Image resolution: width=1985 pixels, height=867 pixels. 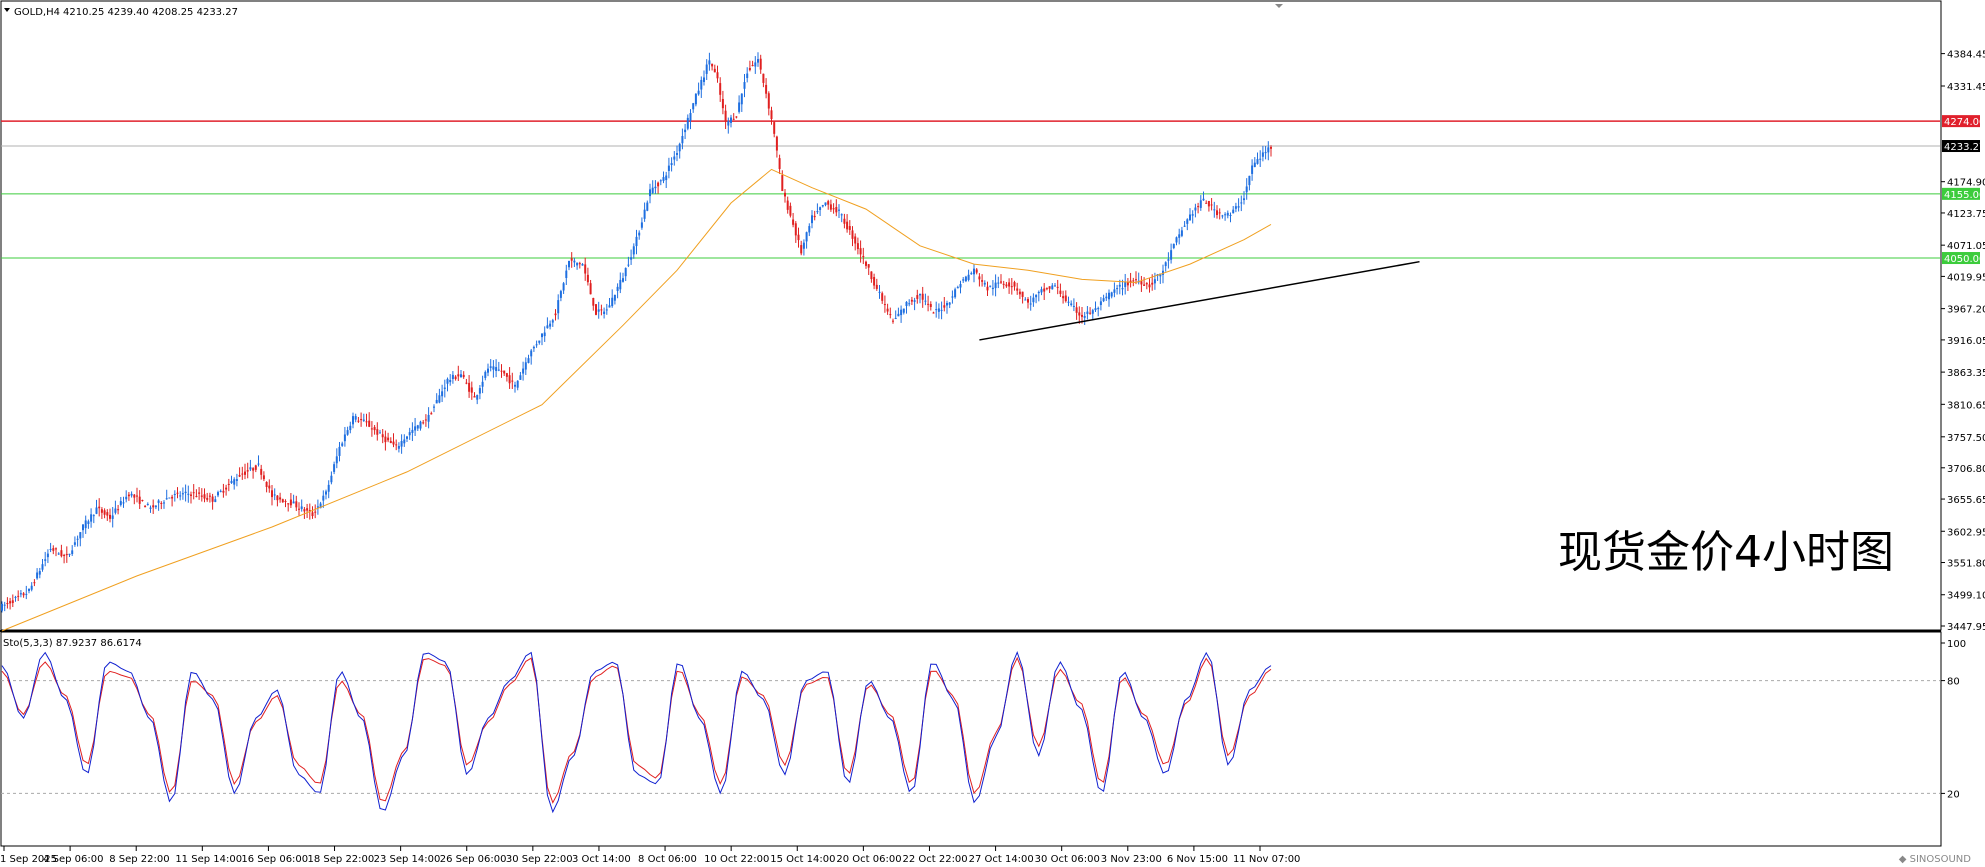 I want to click on scroll-marker-icon, so click(x=1279, y=6).